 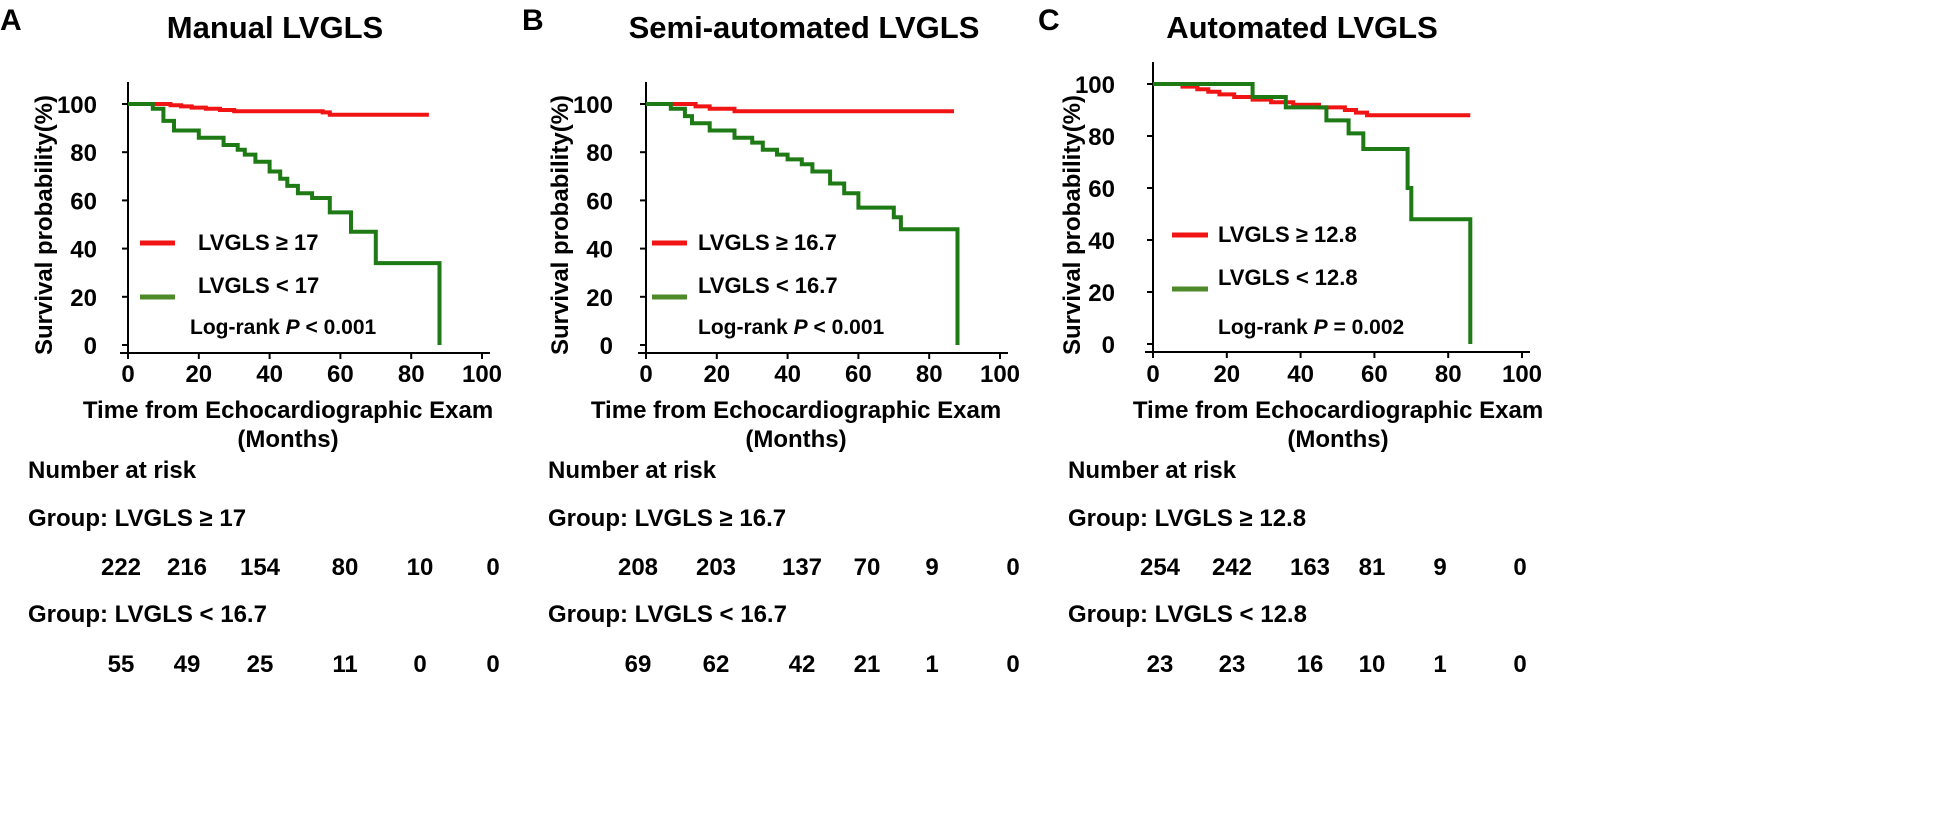 I want to click on risk-count: 11, so click(x=344, y=664).